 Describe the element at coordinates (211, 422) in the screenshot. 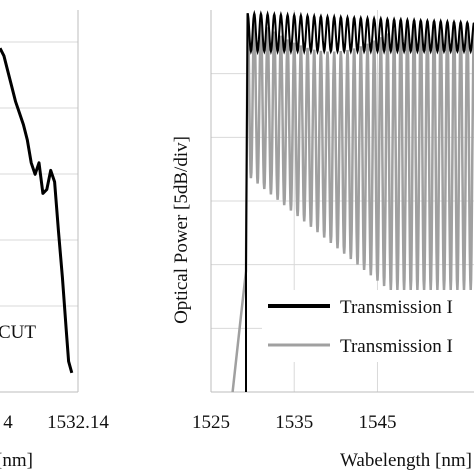

I see `right-x-tick-label: 1525` at that location.